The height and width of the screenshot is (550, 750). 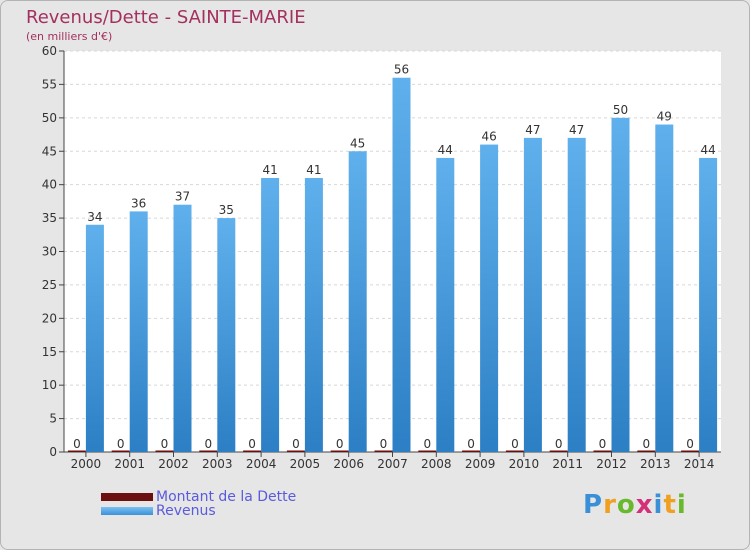 What do you see at coordinates (49, 352) in the screenshot?
I see `y-tick-label: 15` at bounding box center [49, 352].